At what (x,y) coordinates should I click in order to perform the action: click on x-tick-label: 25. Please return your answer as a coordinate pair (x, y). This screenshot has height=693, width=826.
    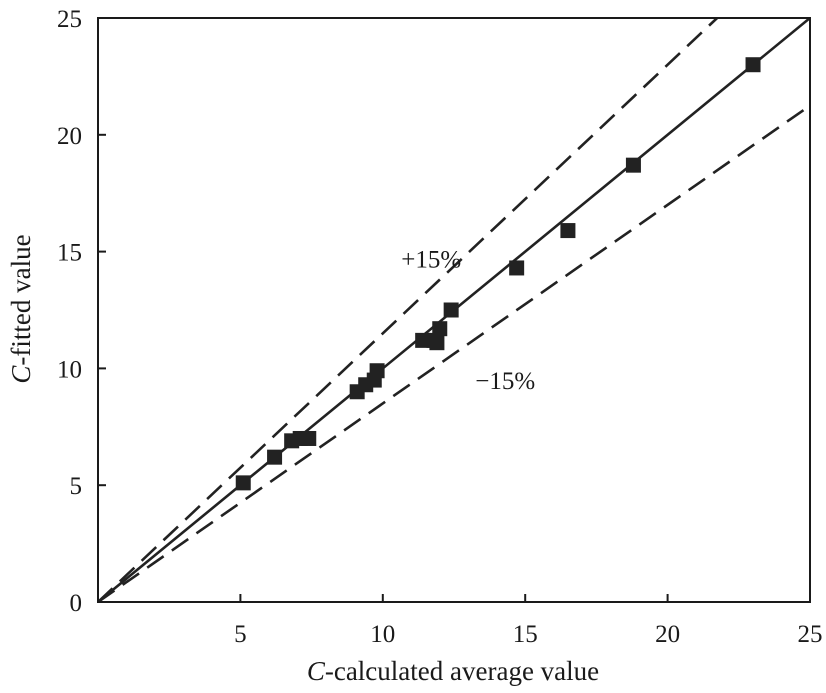
    Looking at the image, I should click on (810, 634).